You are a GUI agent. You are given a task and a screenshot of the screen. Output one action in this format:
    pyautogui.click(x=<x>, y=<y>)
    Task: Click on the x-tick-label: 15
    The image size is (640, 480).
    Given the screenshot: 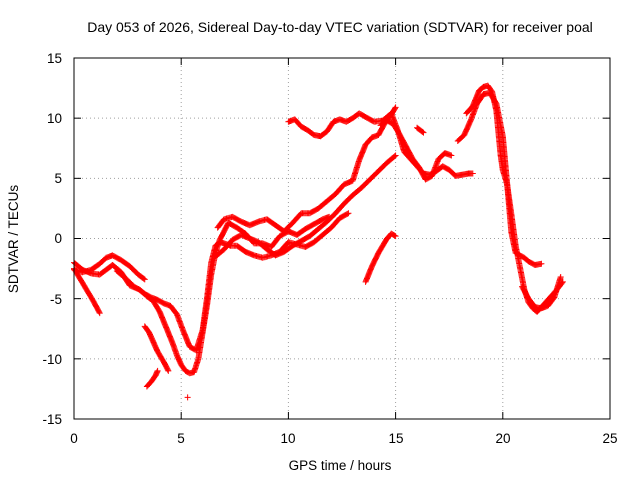 What is the action you would take?
    pyautogui.click(x=395, y=438)
    